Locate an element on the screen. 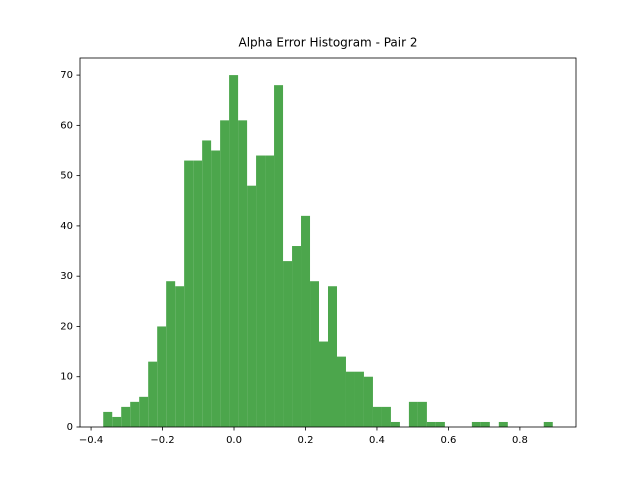  x-tick-label: 0.8 is located at coordinates (520, 440).